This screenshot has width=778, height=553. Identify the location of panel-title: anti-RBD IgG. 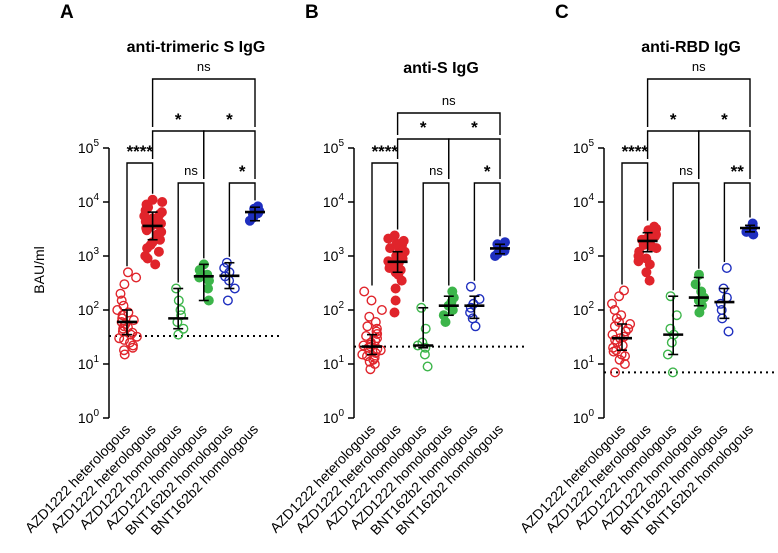
(691, 47).